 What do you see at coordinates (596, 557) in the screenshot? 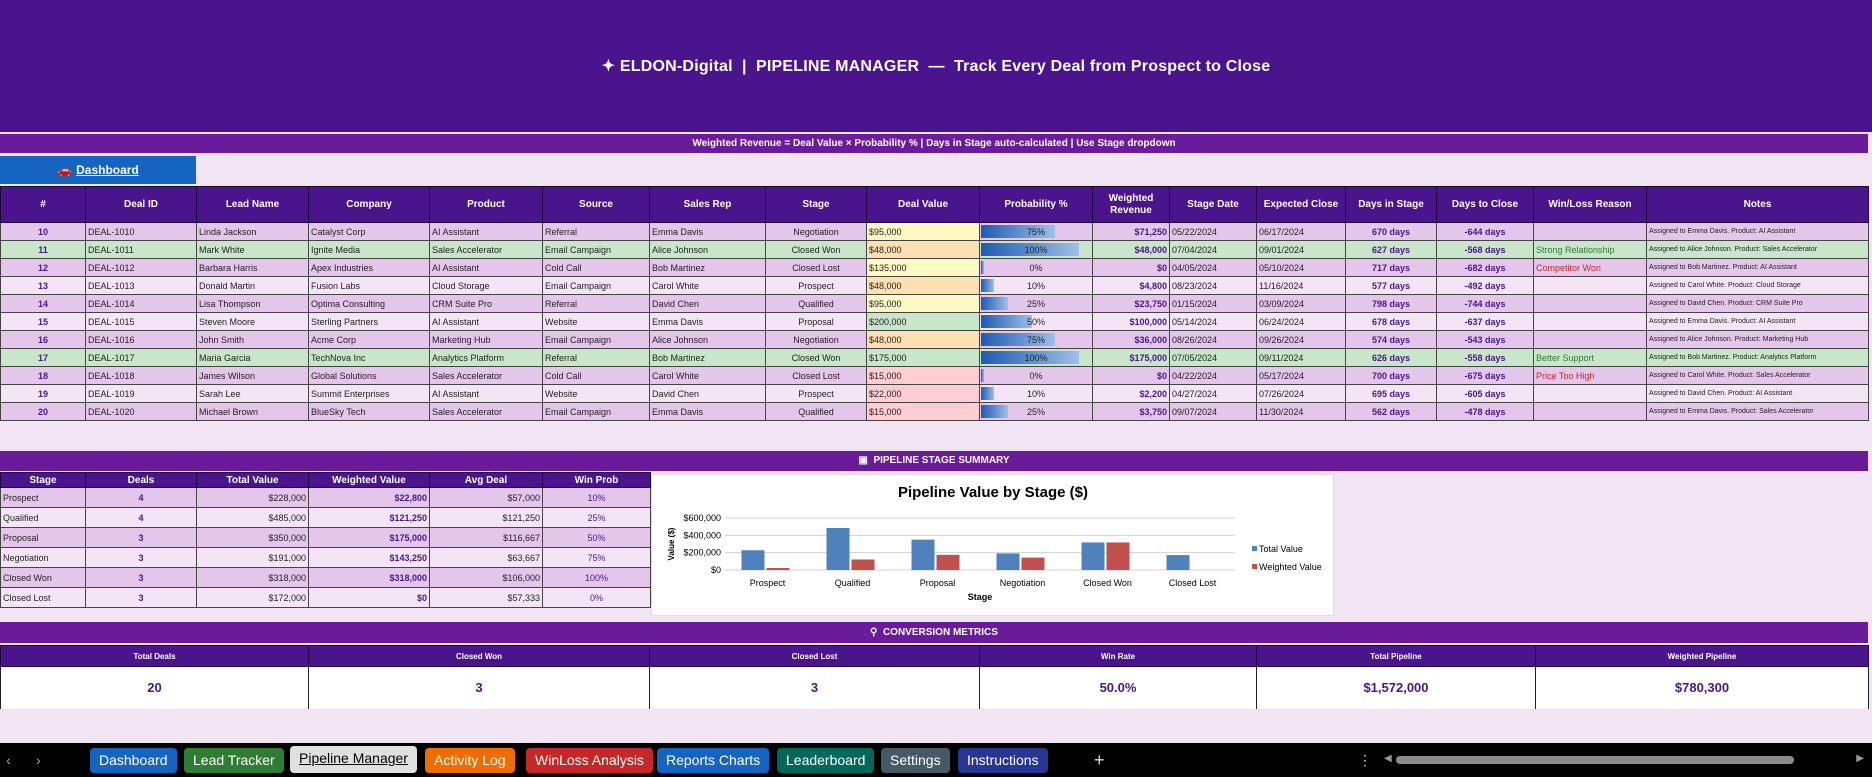
I see `stage-cell-prob: 75%` at bounding box center [596, 557].